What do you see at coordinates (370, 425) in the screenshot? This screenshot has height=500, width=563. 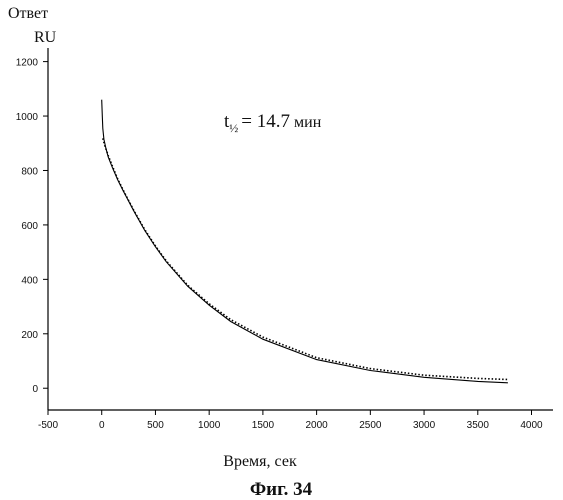 I see `x-tick-label: 2500` at bounding box center [370, 425].